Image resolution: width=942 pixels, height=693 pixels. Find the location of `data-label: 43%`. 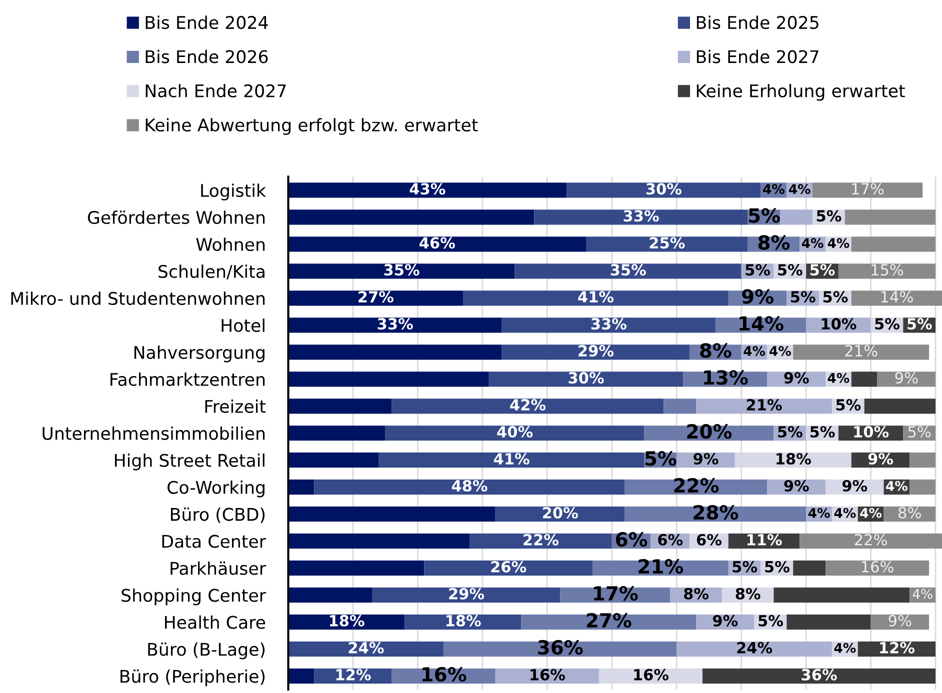

data-label: 43% is located at coordinates (428, 189).